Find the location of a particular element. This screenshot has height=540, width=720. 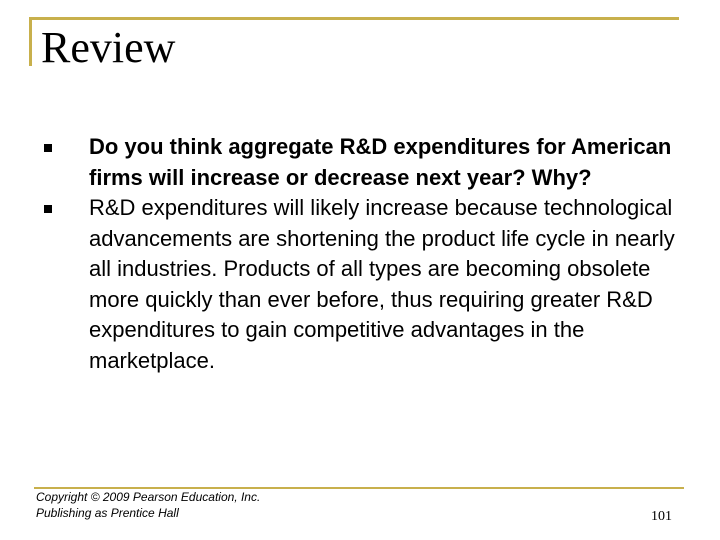

title-frame-left-rule is located at coordinates (30, 41).